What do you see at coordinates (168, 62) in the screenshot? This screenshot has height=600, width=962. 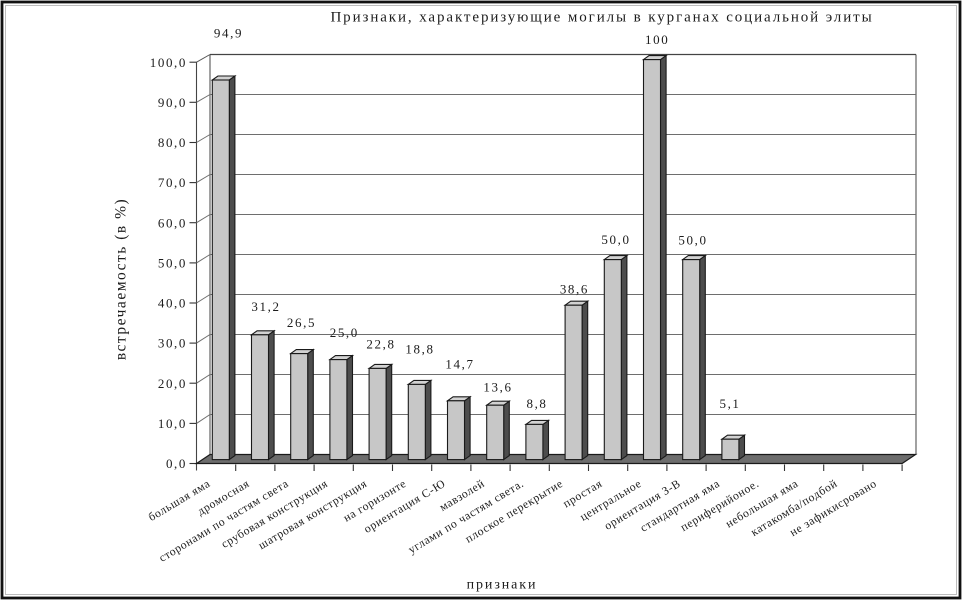 I see `svg-text: 100,0` at bounding box center [168, 62].